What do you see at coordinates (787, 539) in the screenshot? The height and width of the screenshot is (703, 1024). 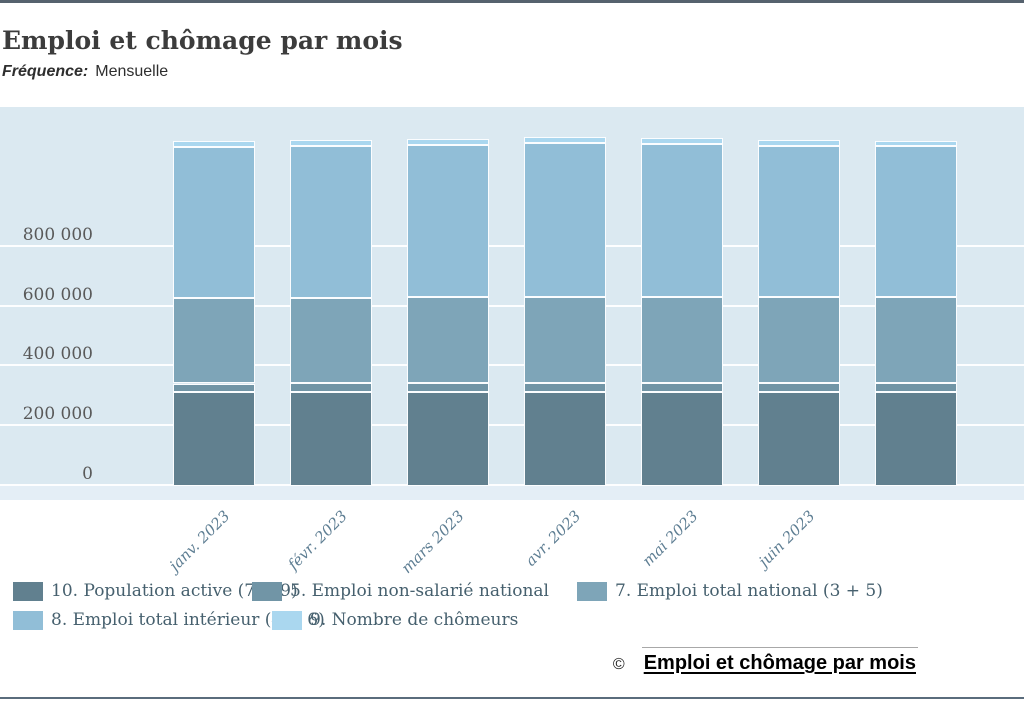 I see `x-axis-tick-label: juin 2023` at bounding box center [787, 539].